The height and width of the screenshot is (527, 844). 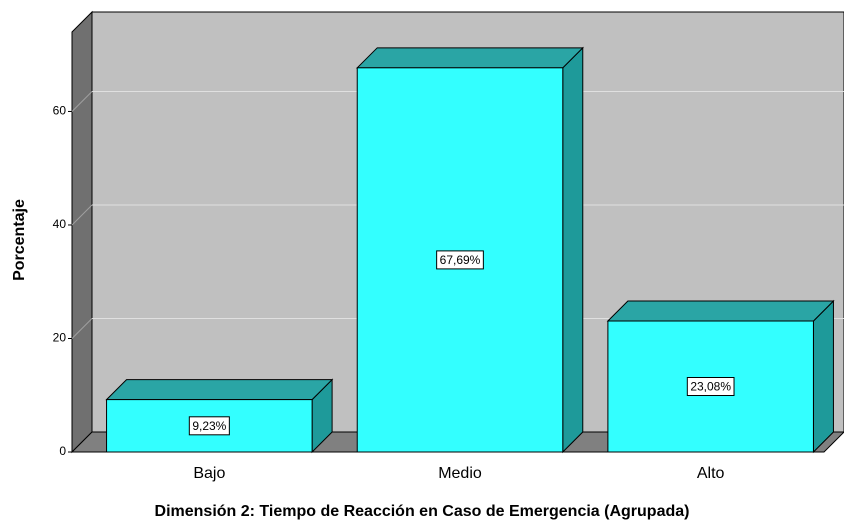 I want to click on value-label: 67,69%, so click(x=460, y=260).